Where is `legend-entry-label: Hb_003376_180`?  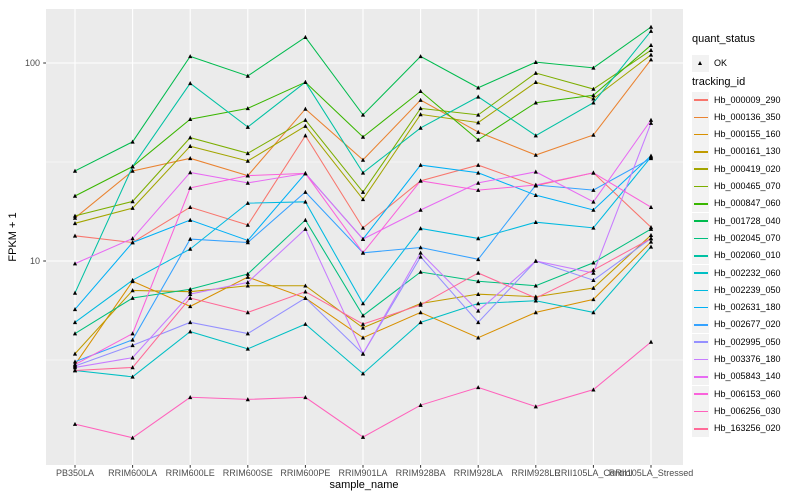
legend-entry-label: Hb_003376_180 is located at coordinates (747, 359).